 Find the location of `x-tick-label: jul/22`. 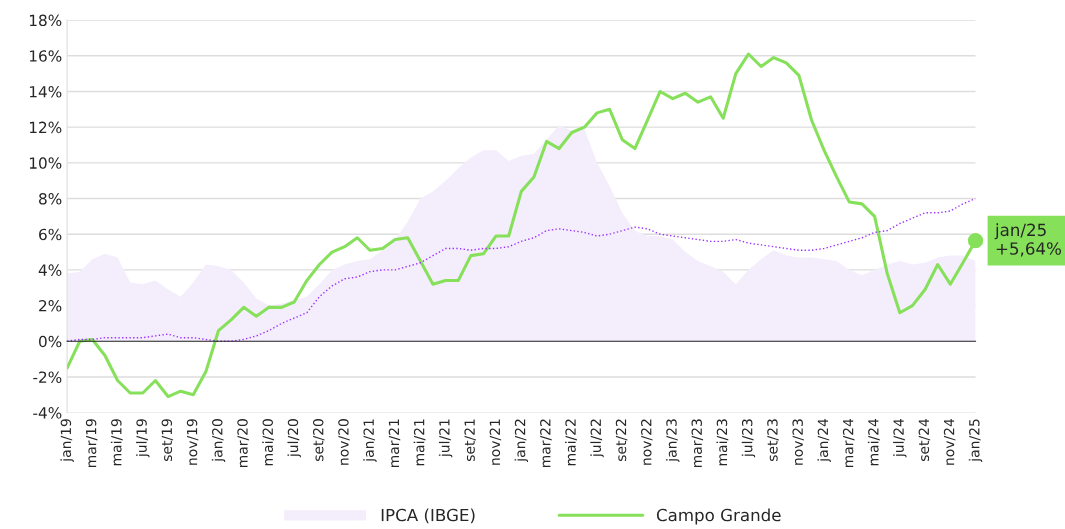

x-tick-label: jul/22 is located at coordinates (597, 438).